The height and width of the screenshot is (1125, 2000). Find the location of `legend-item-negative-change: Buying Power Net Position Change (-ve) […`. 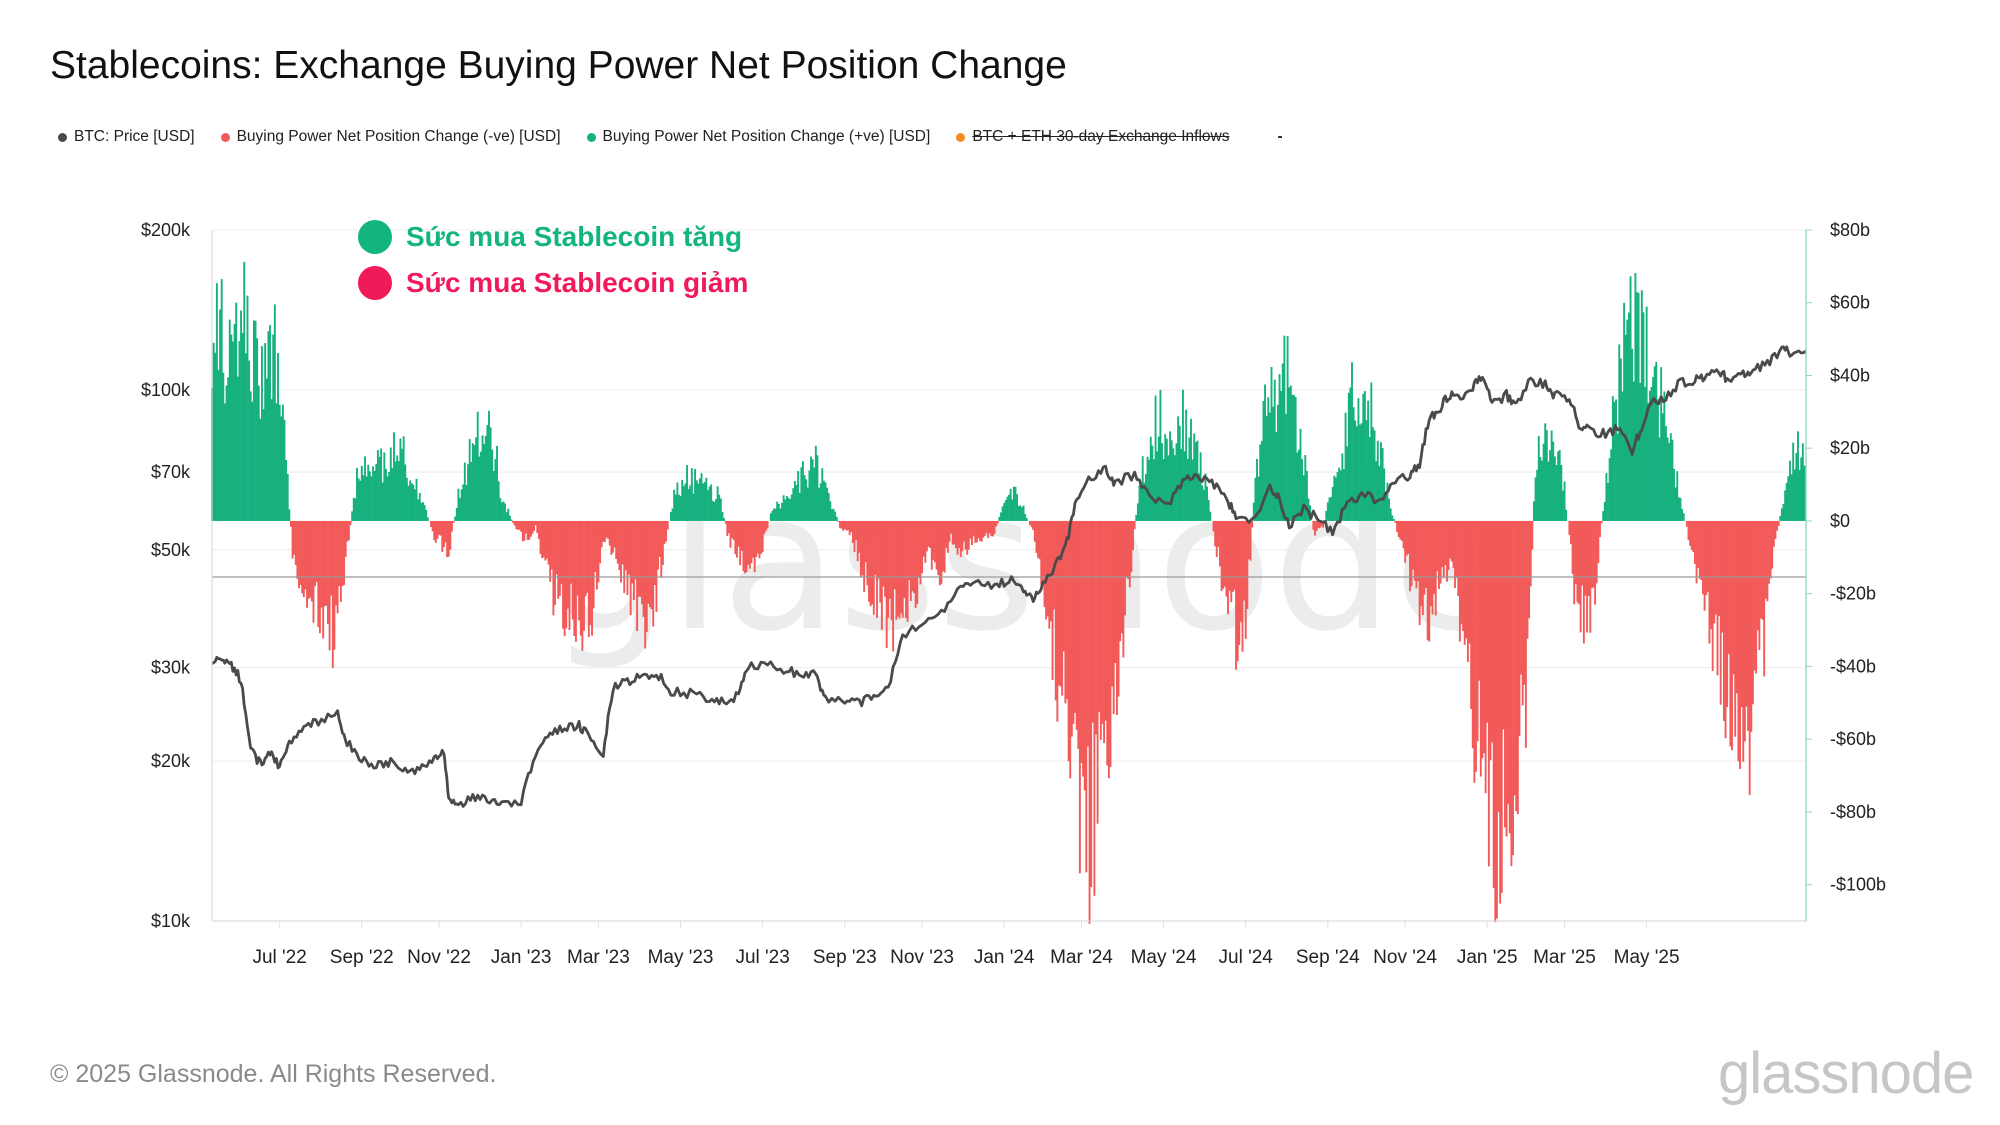

legend-item-negative-change: Buying Power Net Position Change (-ve) [… is located at coordinates (390, 137).